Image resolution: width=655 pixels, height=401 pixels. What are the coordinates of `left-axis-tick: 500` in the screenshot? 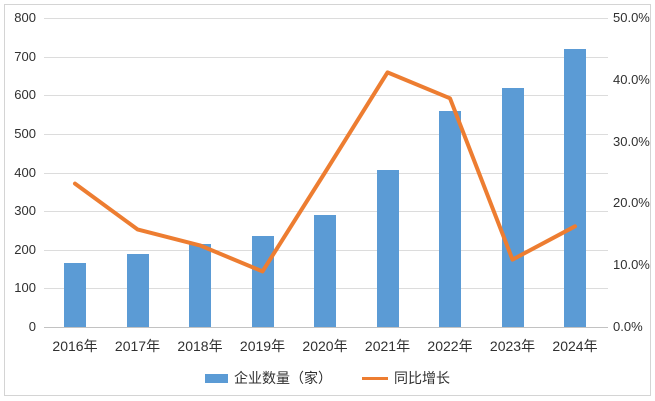 It's located at (25, 133).